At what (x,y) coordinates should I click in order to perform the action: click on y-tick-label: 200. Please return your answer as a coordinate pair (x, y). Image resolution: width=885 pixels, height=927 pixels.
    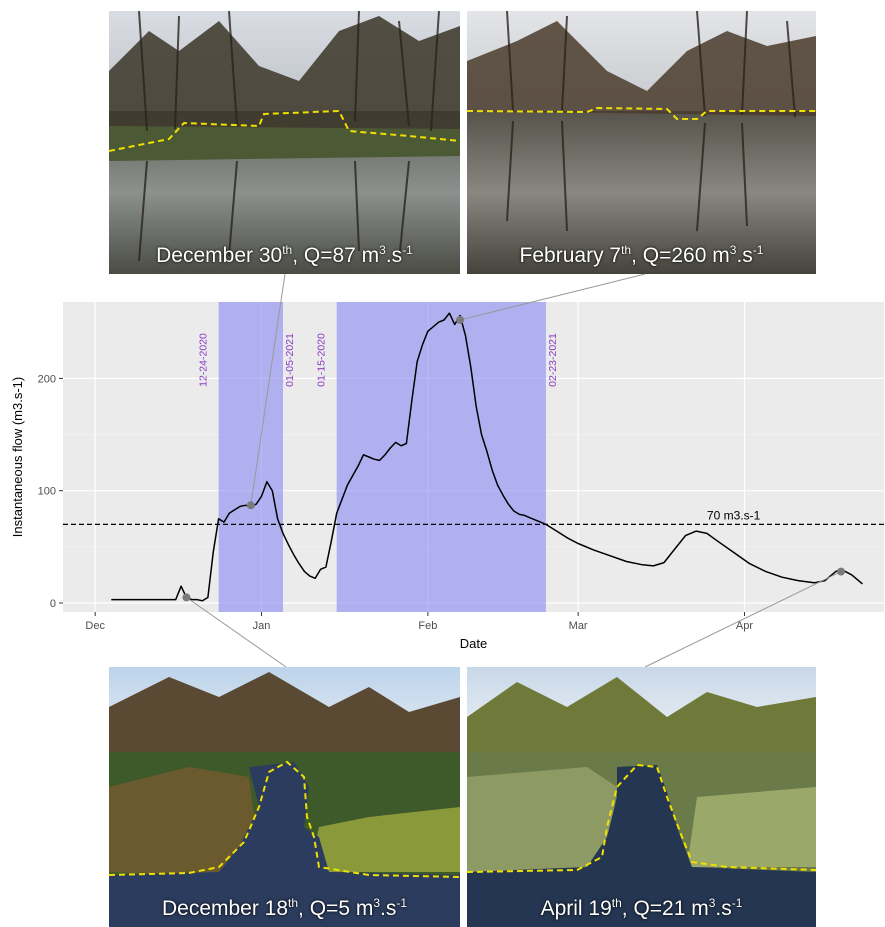
    Looking at the image, I should click on (47, 379).